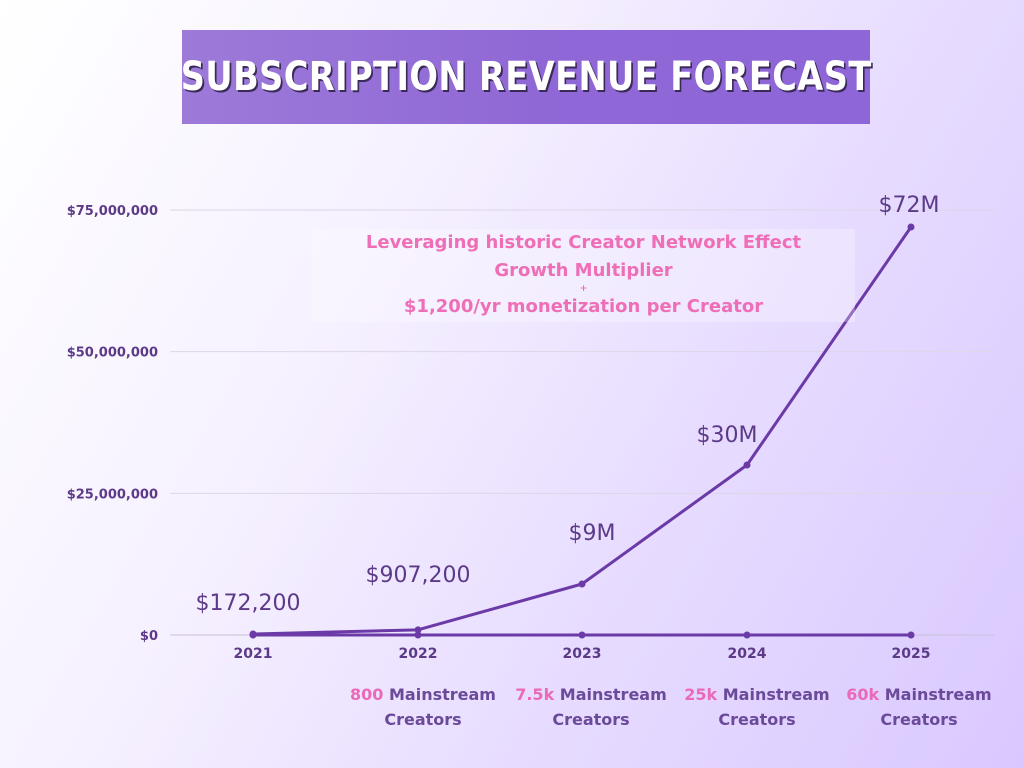 The height and width of the screenshot is (768, 1024). Describe the element at coordinates (919, 707) in the screenshot. I see `creator-label-2025: 60k Mainstream Creators` at that location.